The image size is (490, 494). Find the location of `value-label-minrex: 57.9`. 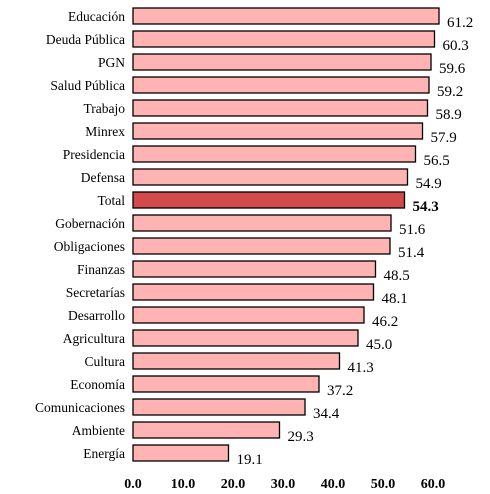

value-label-minrex: 57.9 is located at coordinates (444, 138).